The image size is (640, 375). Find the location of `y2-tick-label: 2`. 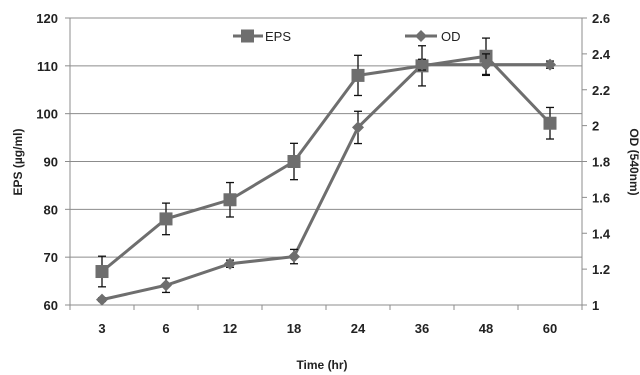

y2-tick-label: 2 is located at coordinates (595, 126).